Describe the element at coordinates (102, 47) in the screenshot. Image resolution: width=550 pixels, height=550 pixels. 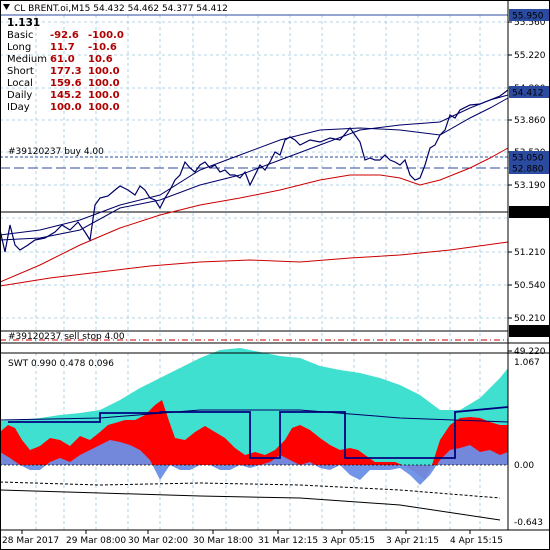
I see `info-row-b: -10.6` at that location.